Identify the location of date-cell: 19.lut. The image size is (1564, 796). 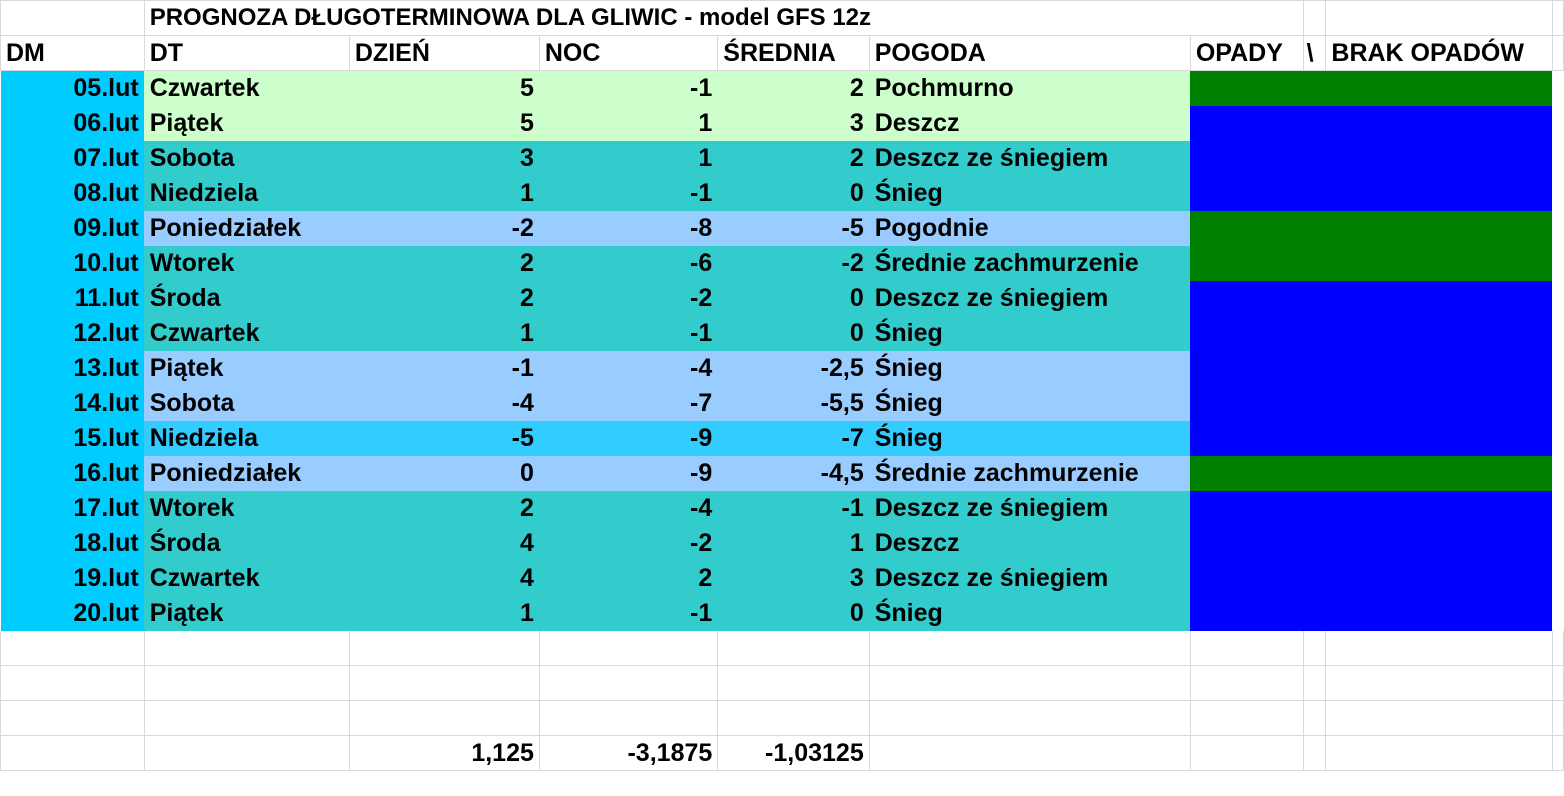
(72, 578).